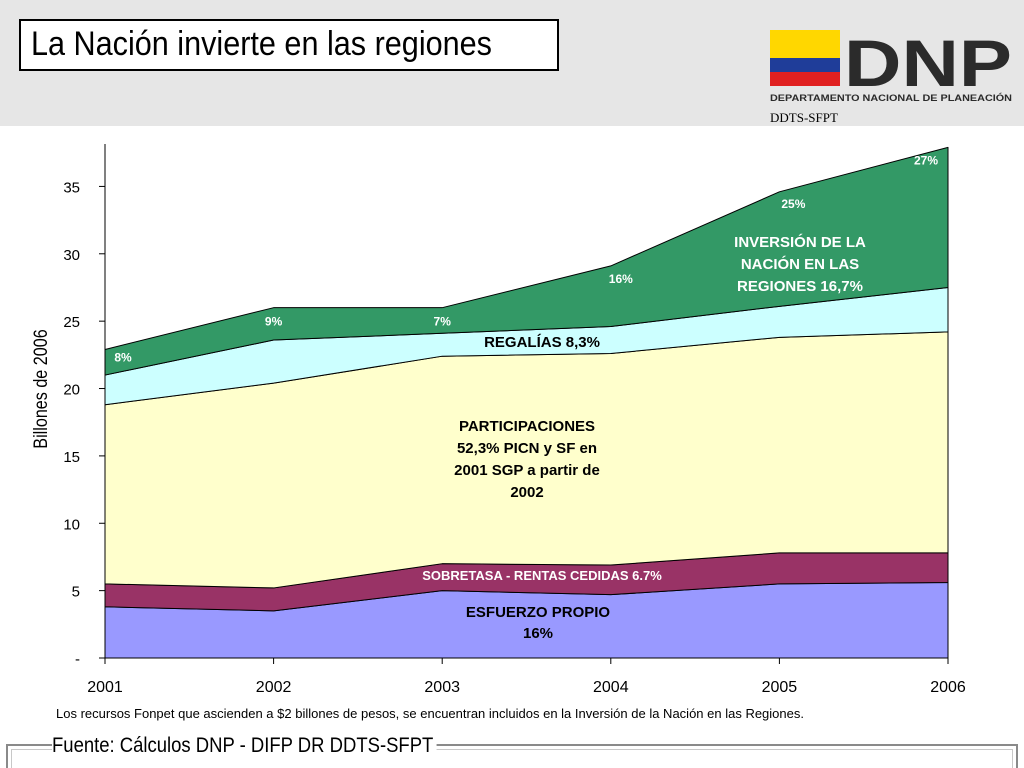  What do you see at coordinates (926, 160) in the screenshot?
I see `inversion-pct-label: 27%` at bounding box center [926, 160].